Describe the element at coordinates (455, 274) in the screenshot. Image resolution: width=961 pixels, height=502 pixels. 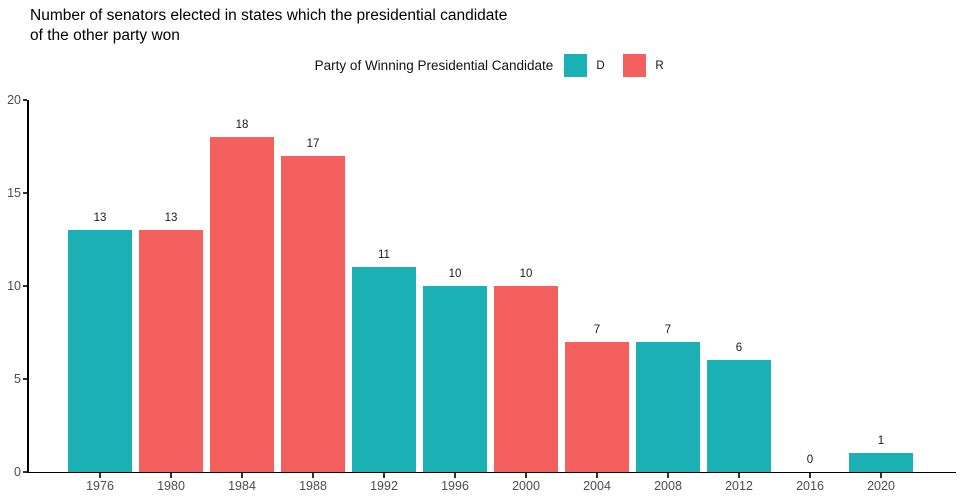
I see `bar-value-1996: 10` at that location.